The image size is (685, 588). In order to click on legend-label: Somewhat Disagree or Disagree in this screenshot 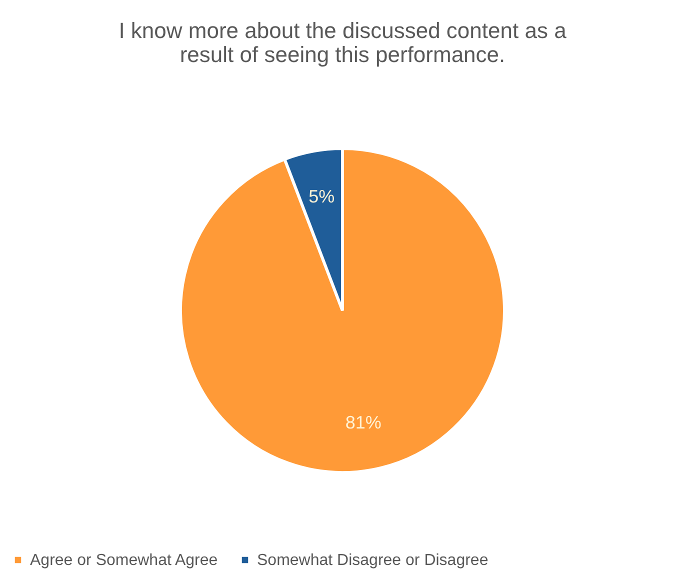, I will do `click(372, 560)`.